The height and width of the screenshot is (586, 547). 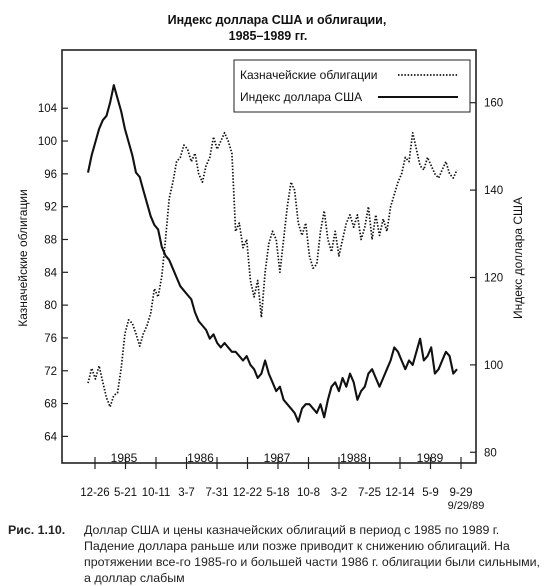 What do you see at coordinates (94, 493) in the screenshot?
I see `x-tick-label: 12-26` at bounding box center [94, 493].